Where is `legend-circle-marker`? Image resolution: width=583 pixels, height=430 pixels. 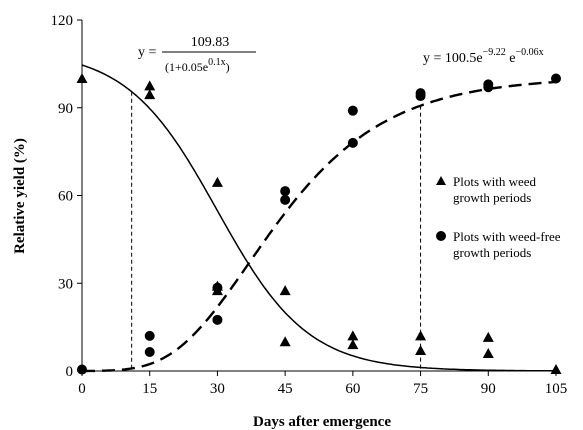
legend-circle-marker is located at coordinates (441, 236).